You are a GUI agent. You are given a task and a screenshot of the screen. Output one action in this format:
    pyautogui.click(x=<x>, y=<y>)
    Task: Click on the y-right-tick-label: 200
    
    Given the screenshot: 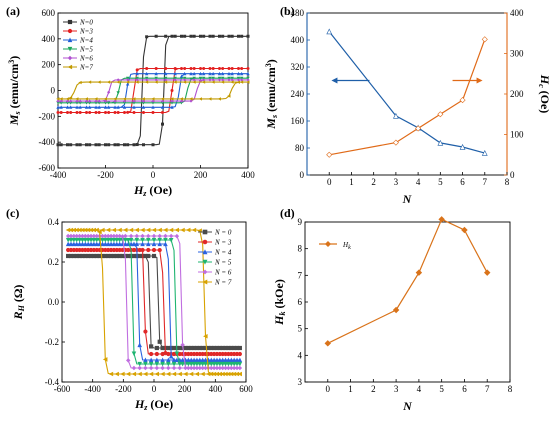 What is the action you would take?
    pyautogui.click(x=517, y=94)
    